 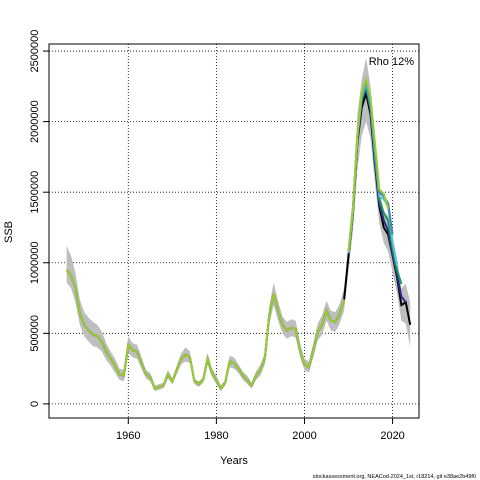 What do you see at coordinates (35, 262) in the screenshot?
I see `y-tick-label: 1000000` at bounding box center [35, 262].